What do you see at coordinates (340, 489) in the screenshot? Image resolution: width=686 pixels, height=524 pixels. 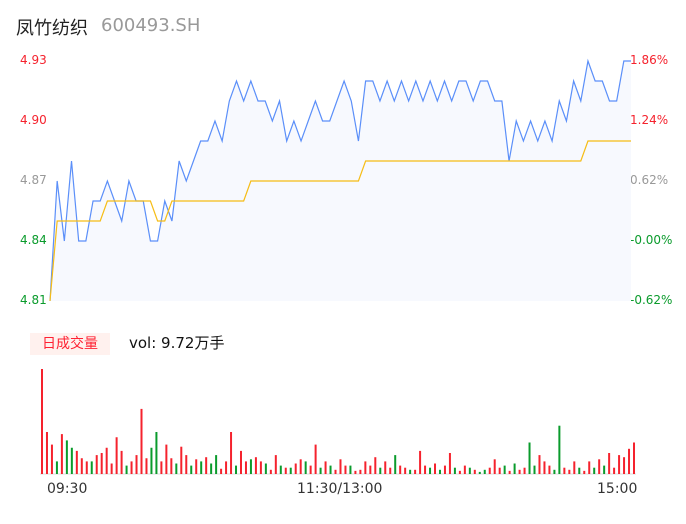 I see `x-tick-midday: 11:30/13:00` at bounding box center [340, 489].